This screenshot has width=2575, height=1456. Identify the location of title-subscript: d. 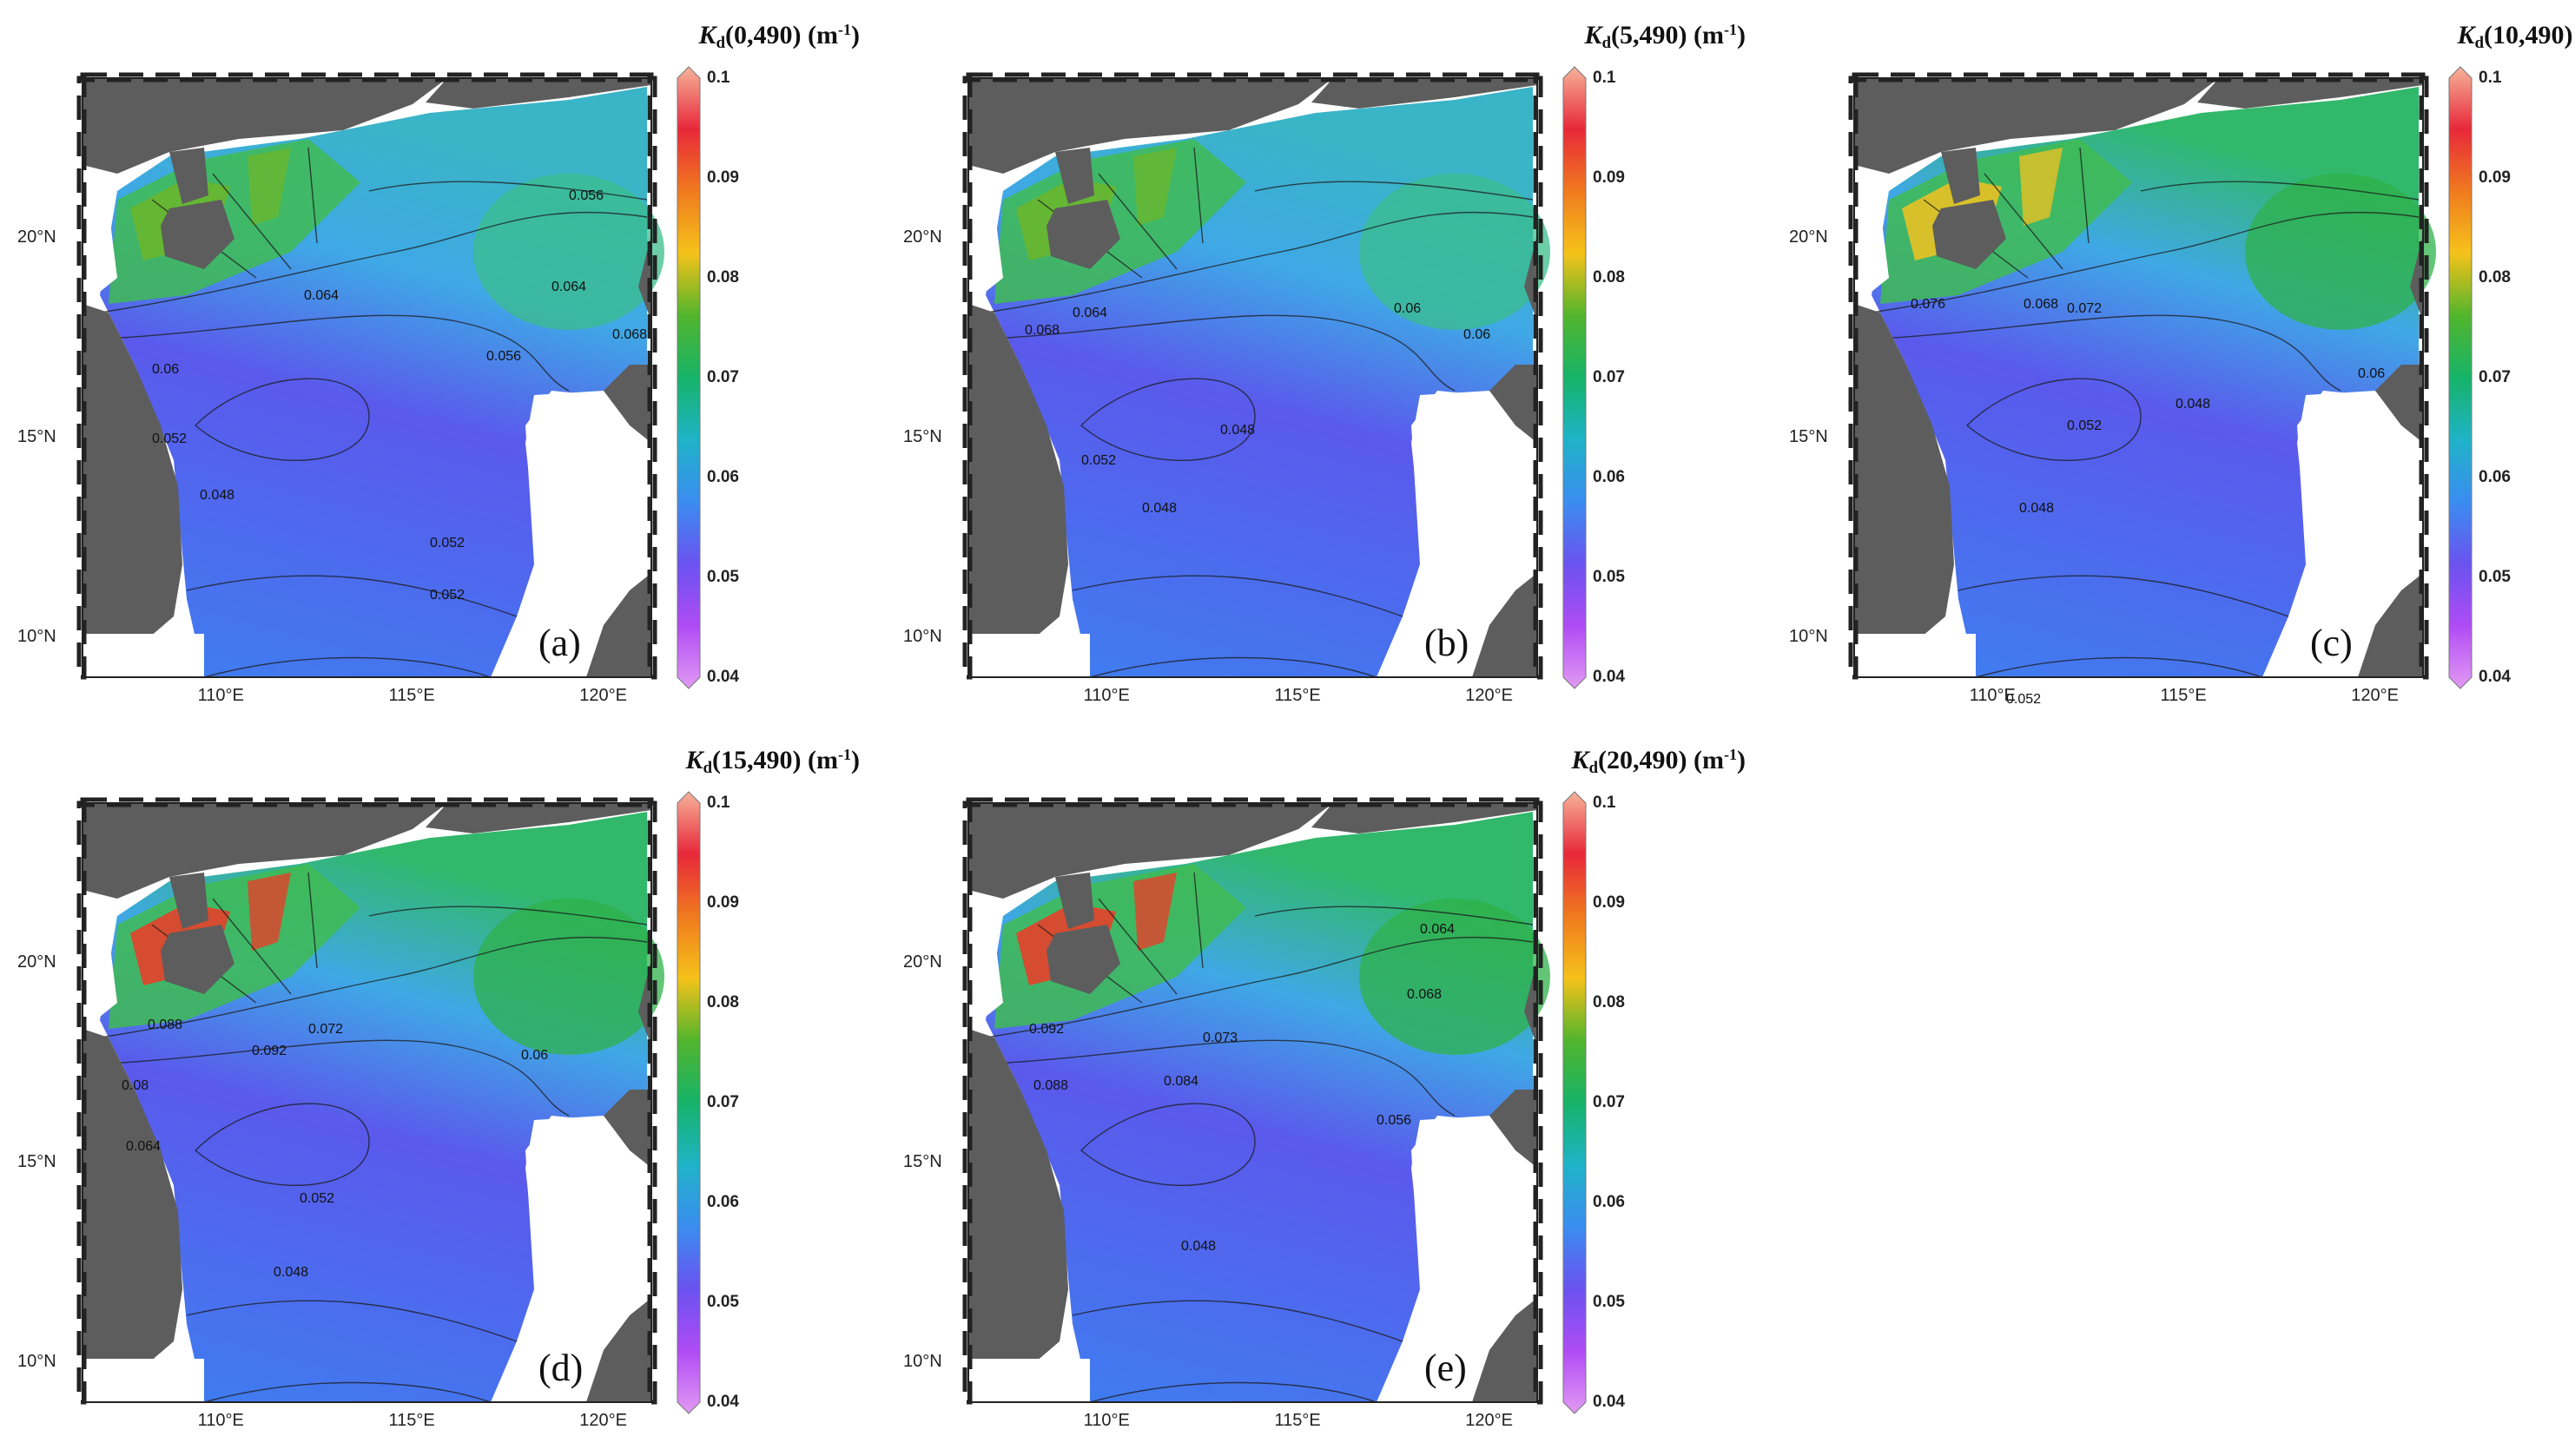
(1593, 768).